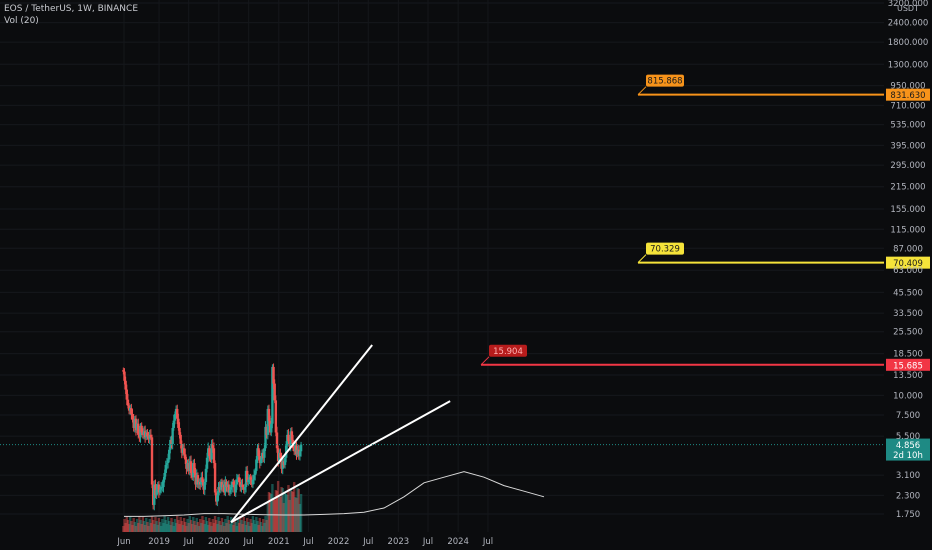 The width and height of the screenshot is (932, 550). What do you see at coordinates (908, 314) in the screenshot?
I see `y-tick-label: 33.500` at bounding box center [908, 314].